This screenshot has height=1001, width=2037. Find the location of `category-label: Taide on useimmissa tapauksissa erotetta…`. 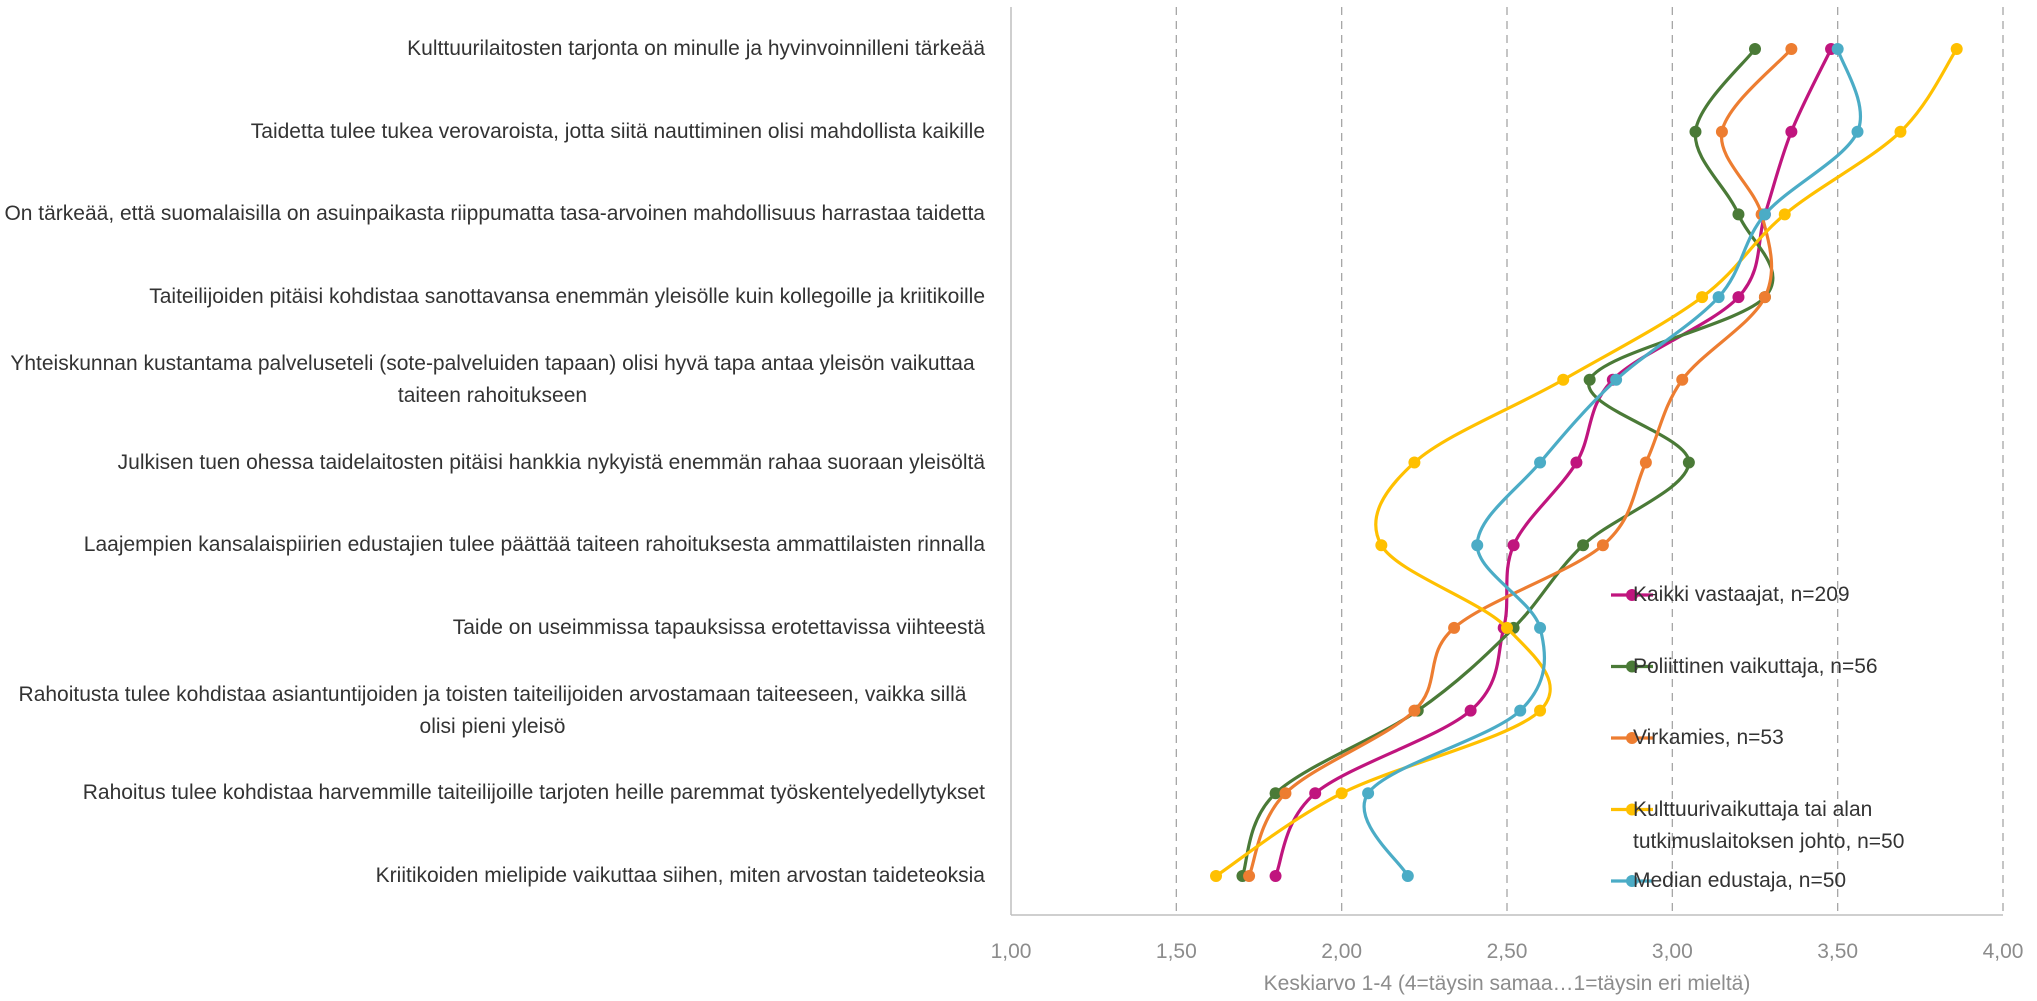

category-label: Taide on useimmissa tapauksissa erotetta… is located at coordinates (492, 628).